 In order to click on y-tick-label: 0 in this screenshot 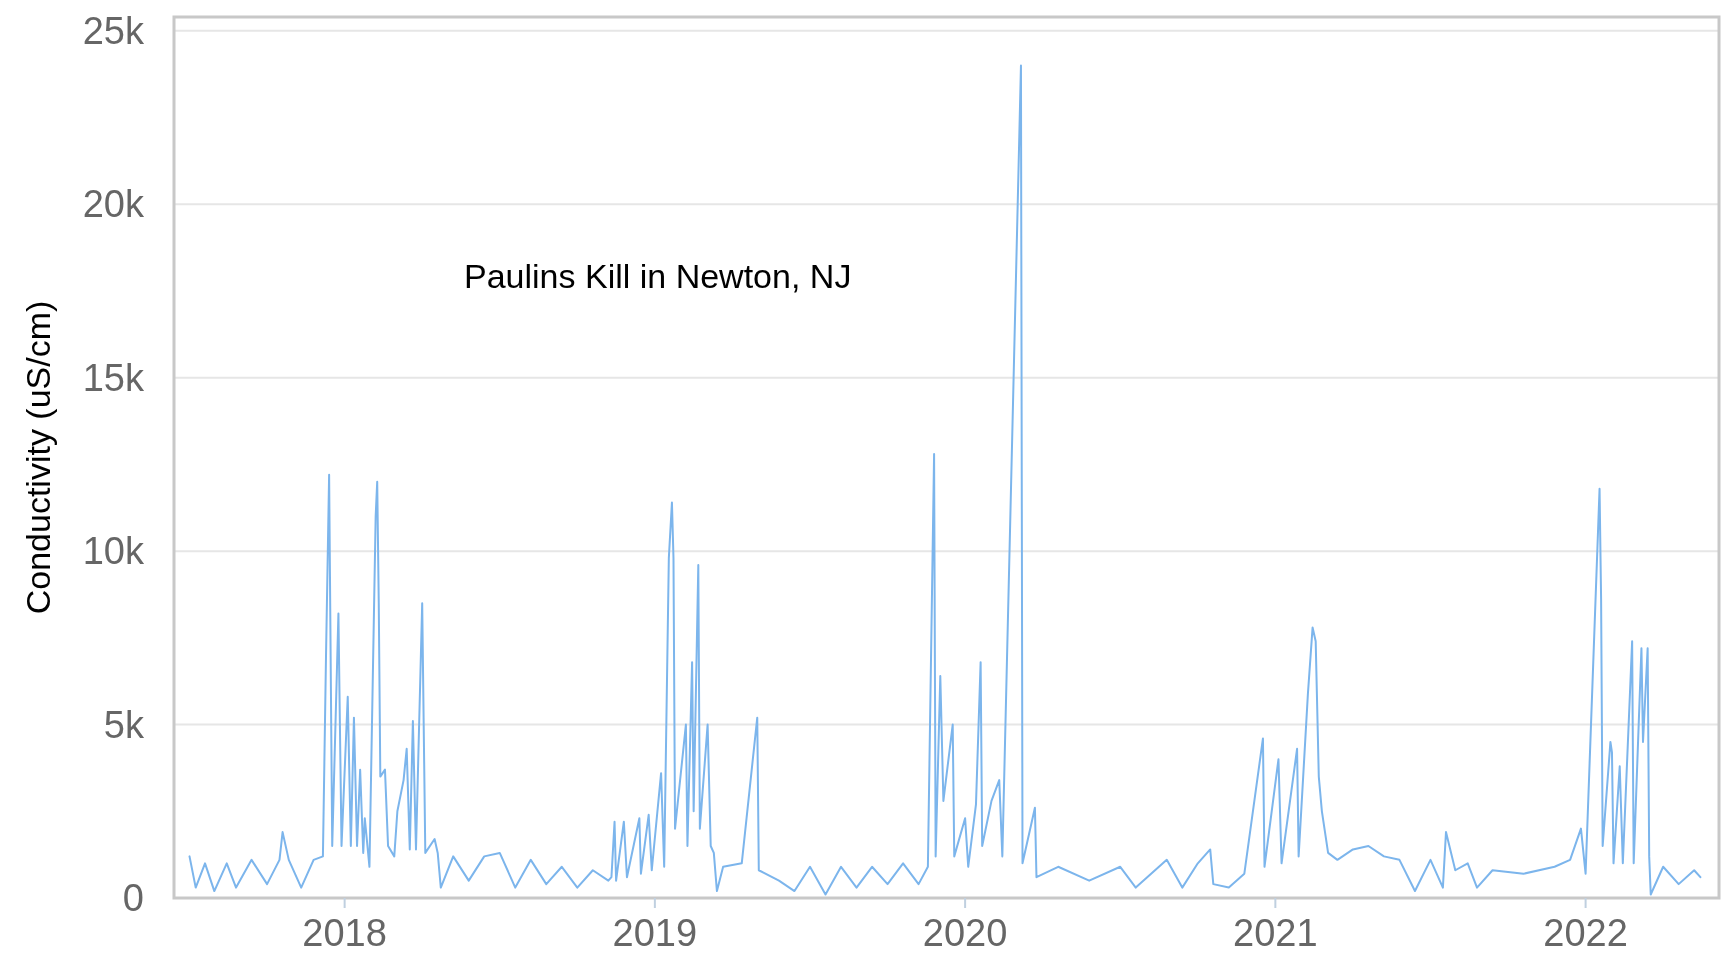, I will do `click(133, 898)`.